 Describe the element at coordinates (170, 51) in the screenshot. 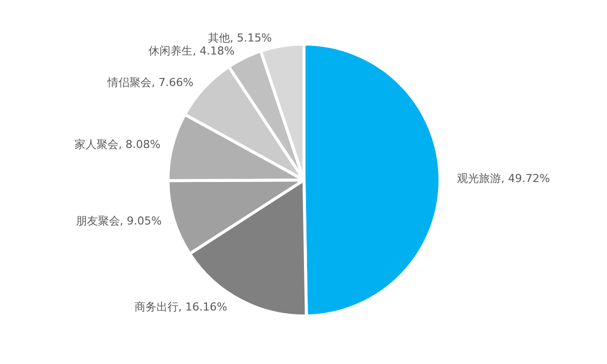

I see `slice-label: 休闲养生` at that location.